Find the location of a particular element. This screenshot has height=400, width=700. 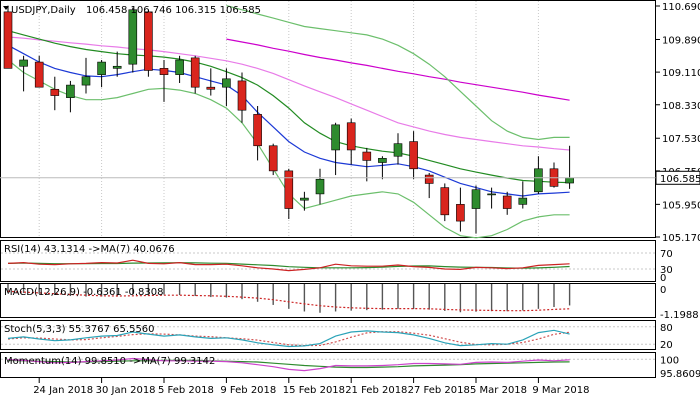

price-tick-label: 105.170 is located at coordinates (681, 238).